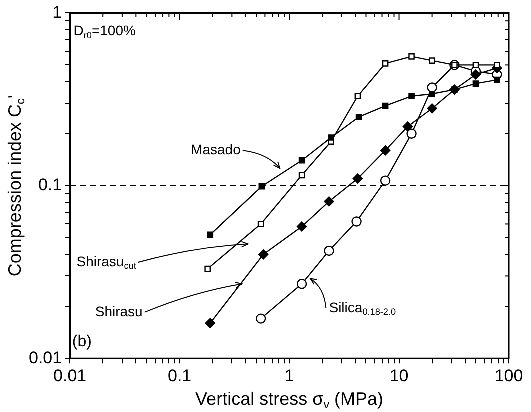 This screenshot has height=412, width=531. What do you see at coordinates (399, 376) in the screenshot?
I see `x-tick-label: 10` at bounding box center [399, 376].